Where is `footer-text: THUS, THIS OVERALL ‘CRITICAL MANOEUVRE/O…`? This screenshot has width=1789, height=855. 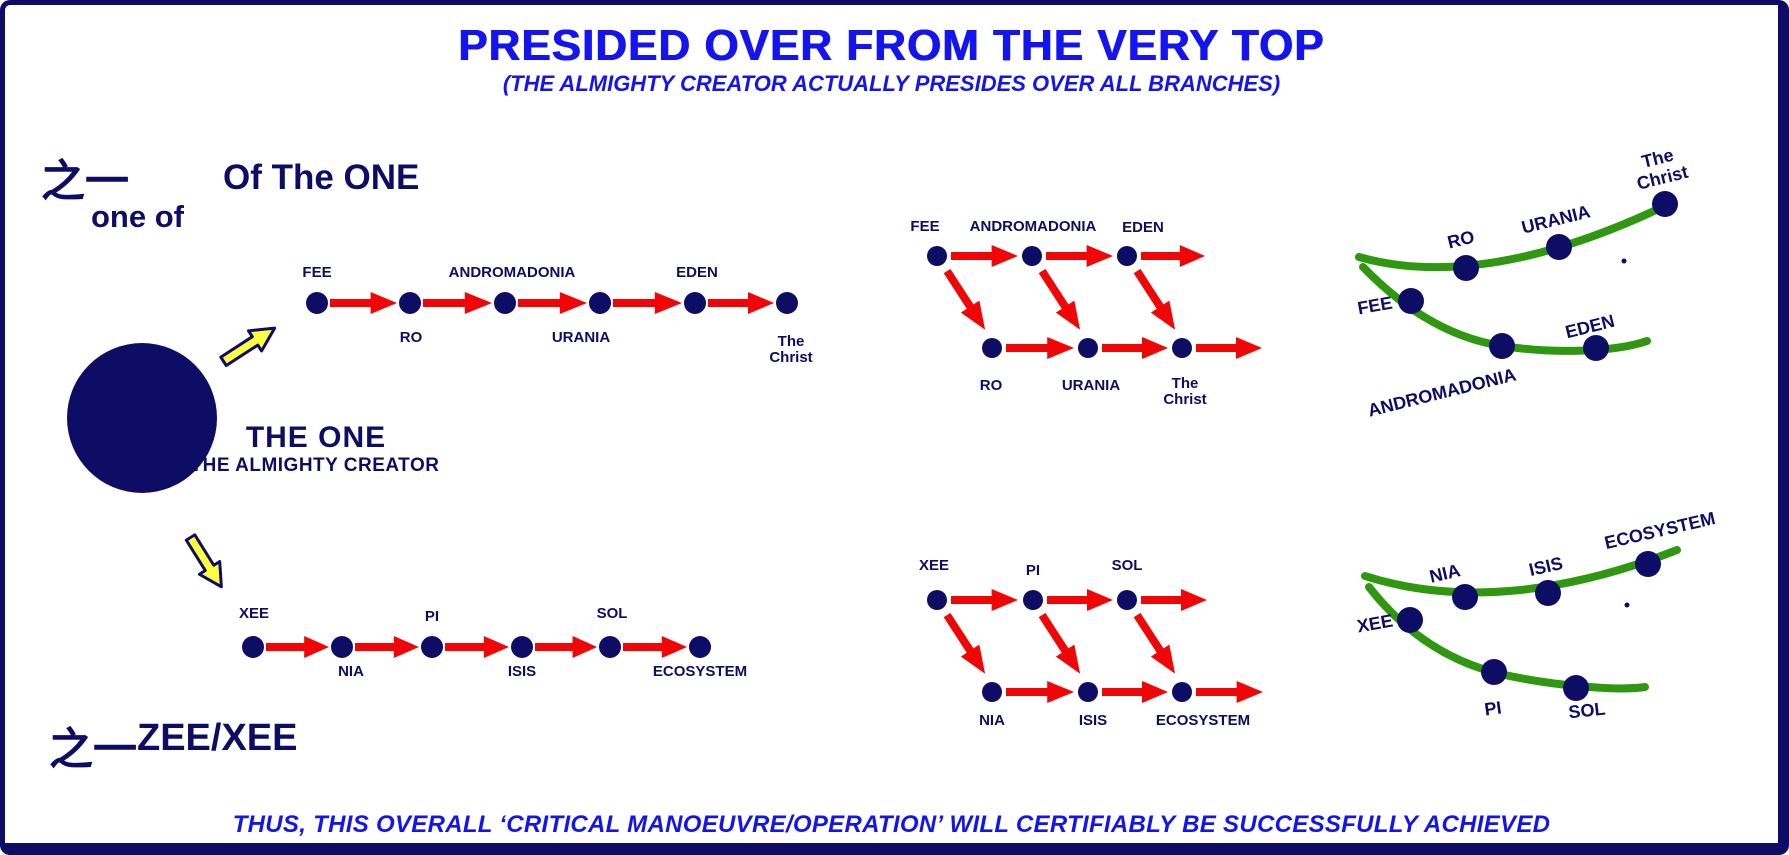
footer-text: THUS, THIS OVERALL ‘CRITICAL MANOEUVRE/O… is located at coordinates (891, 824).